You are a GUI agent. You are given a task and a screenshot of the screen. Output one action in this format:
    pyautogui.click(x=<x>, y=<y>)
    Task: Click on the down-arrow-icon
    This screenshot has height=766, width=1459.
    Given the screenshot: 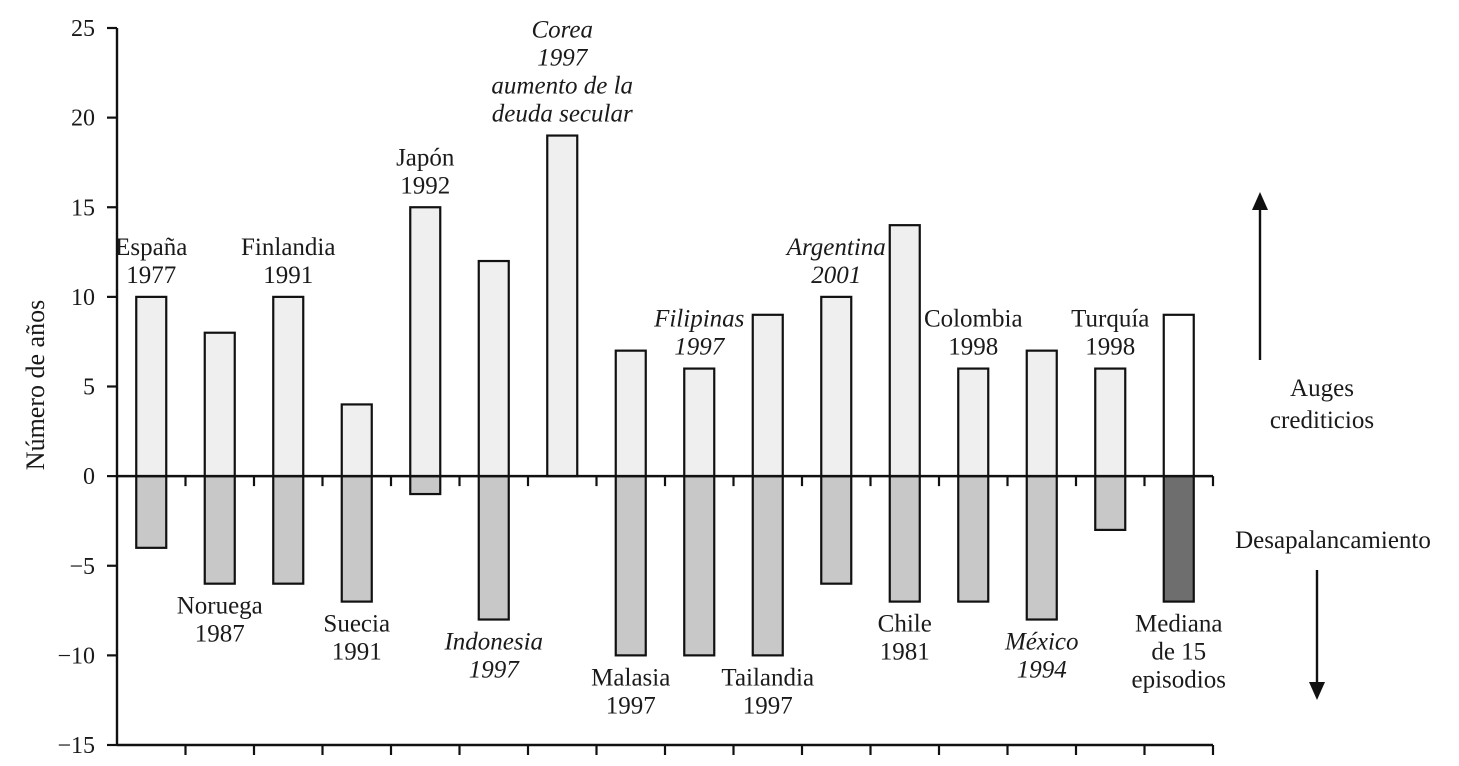 What is the action you would take?
    pyautogui.click(x=1317, y=691)
    